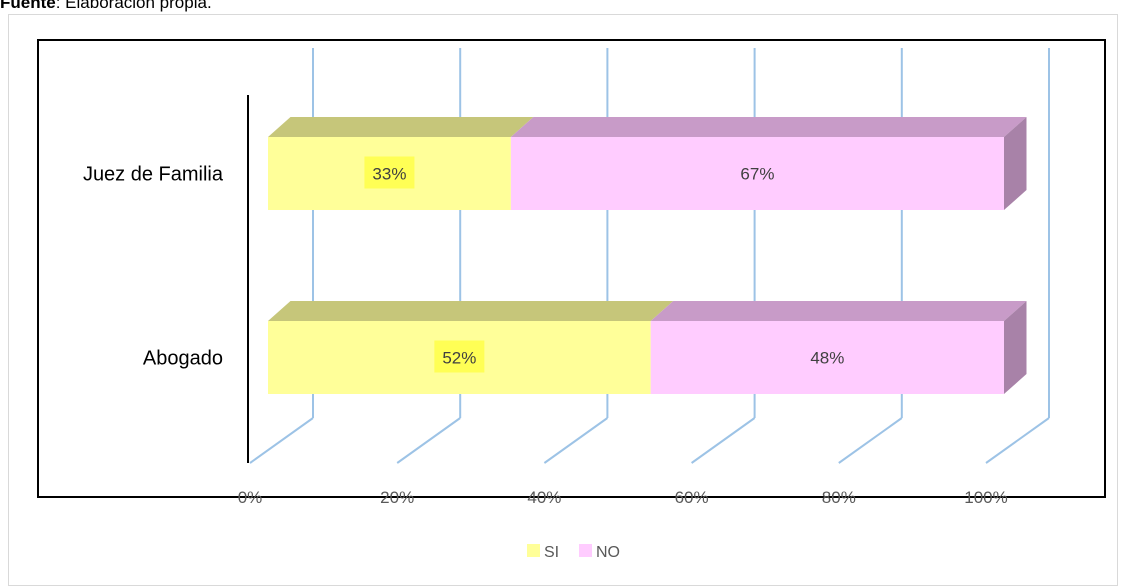 Image resolution: width=1121 pixels, height=586 pixels. What do you see at coordinates (28, 6) in the screenshot?
I see `caption-bold: Fuente` at bounding box center [28, 6].